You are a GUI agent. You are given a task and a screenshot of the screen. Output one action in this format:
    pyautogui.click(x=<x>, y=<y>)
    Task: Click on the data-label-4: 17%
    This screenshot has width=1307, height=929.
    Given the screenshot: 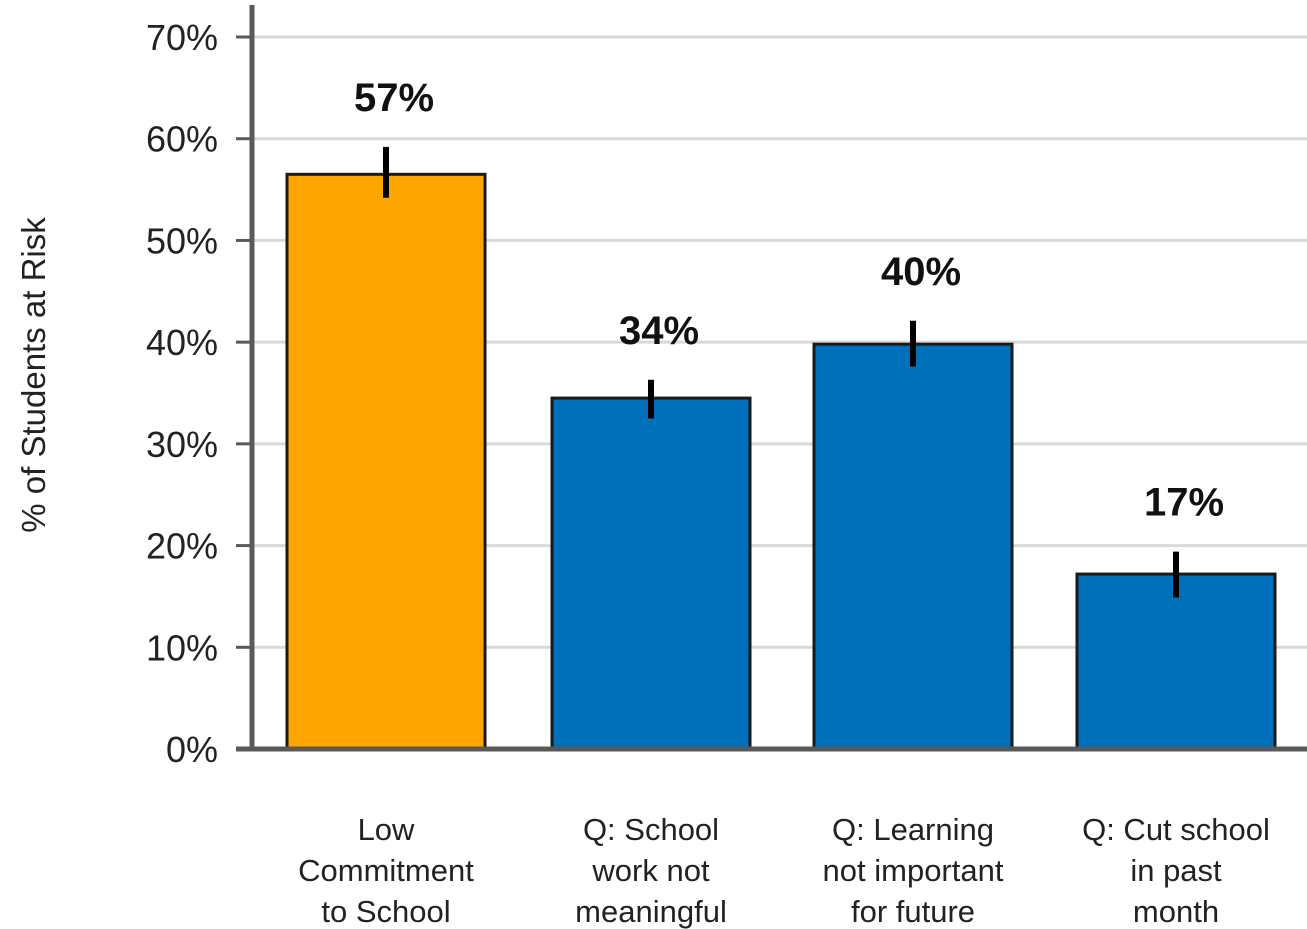 What is the action you would take?
    pyautogui.click(x=1184, y=503)
    